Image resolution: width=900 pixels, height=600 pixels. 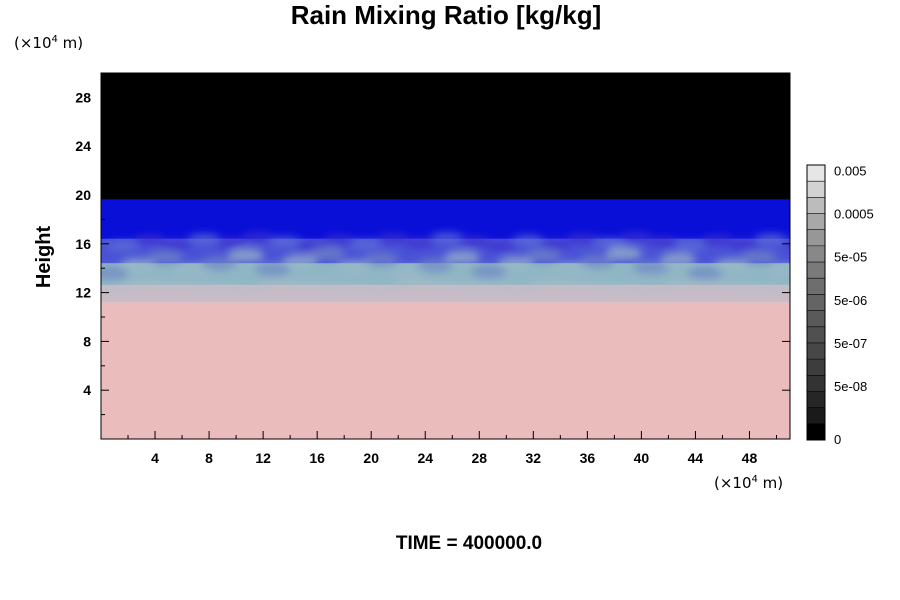 What do you see at coordinates (850, 300) in the screenshot?
I see `colorbar-tick-label: 5e-06` at bounding box center [850, 300].